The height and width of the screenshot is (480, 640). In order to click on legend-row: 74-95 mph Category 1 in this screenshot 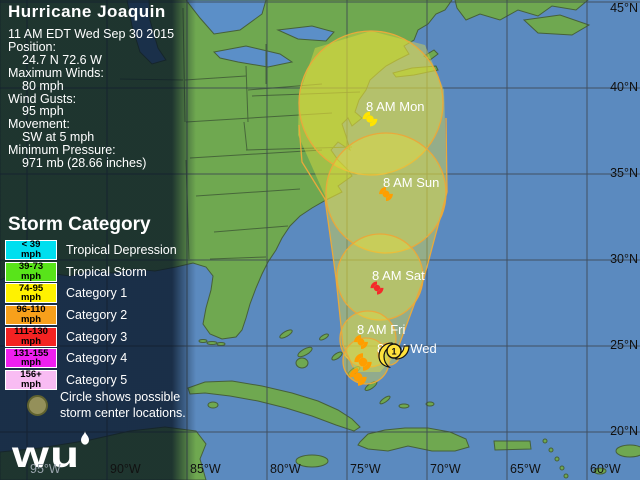, I will do `click(91, 293)`.